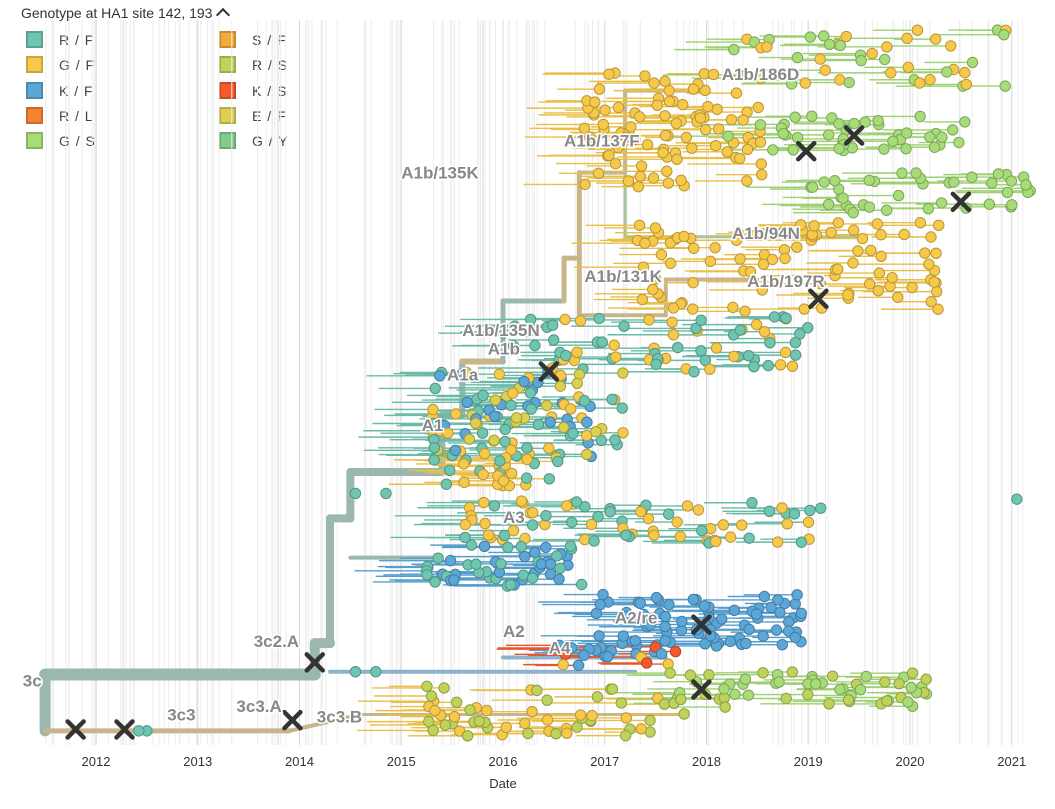 Image resolution: width=1055 pixels, height=809 pixels. I want to click on x-tick-label: 2018, so click(706, 761).